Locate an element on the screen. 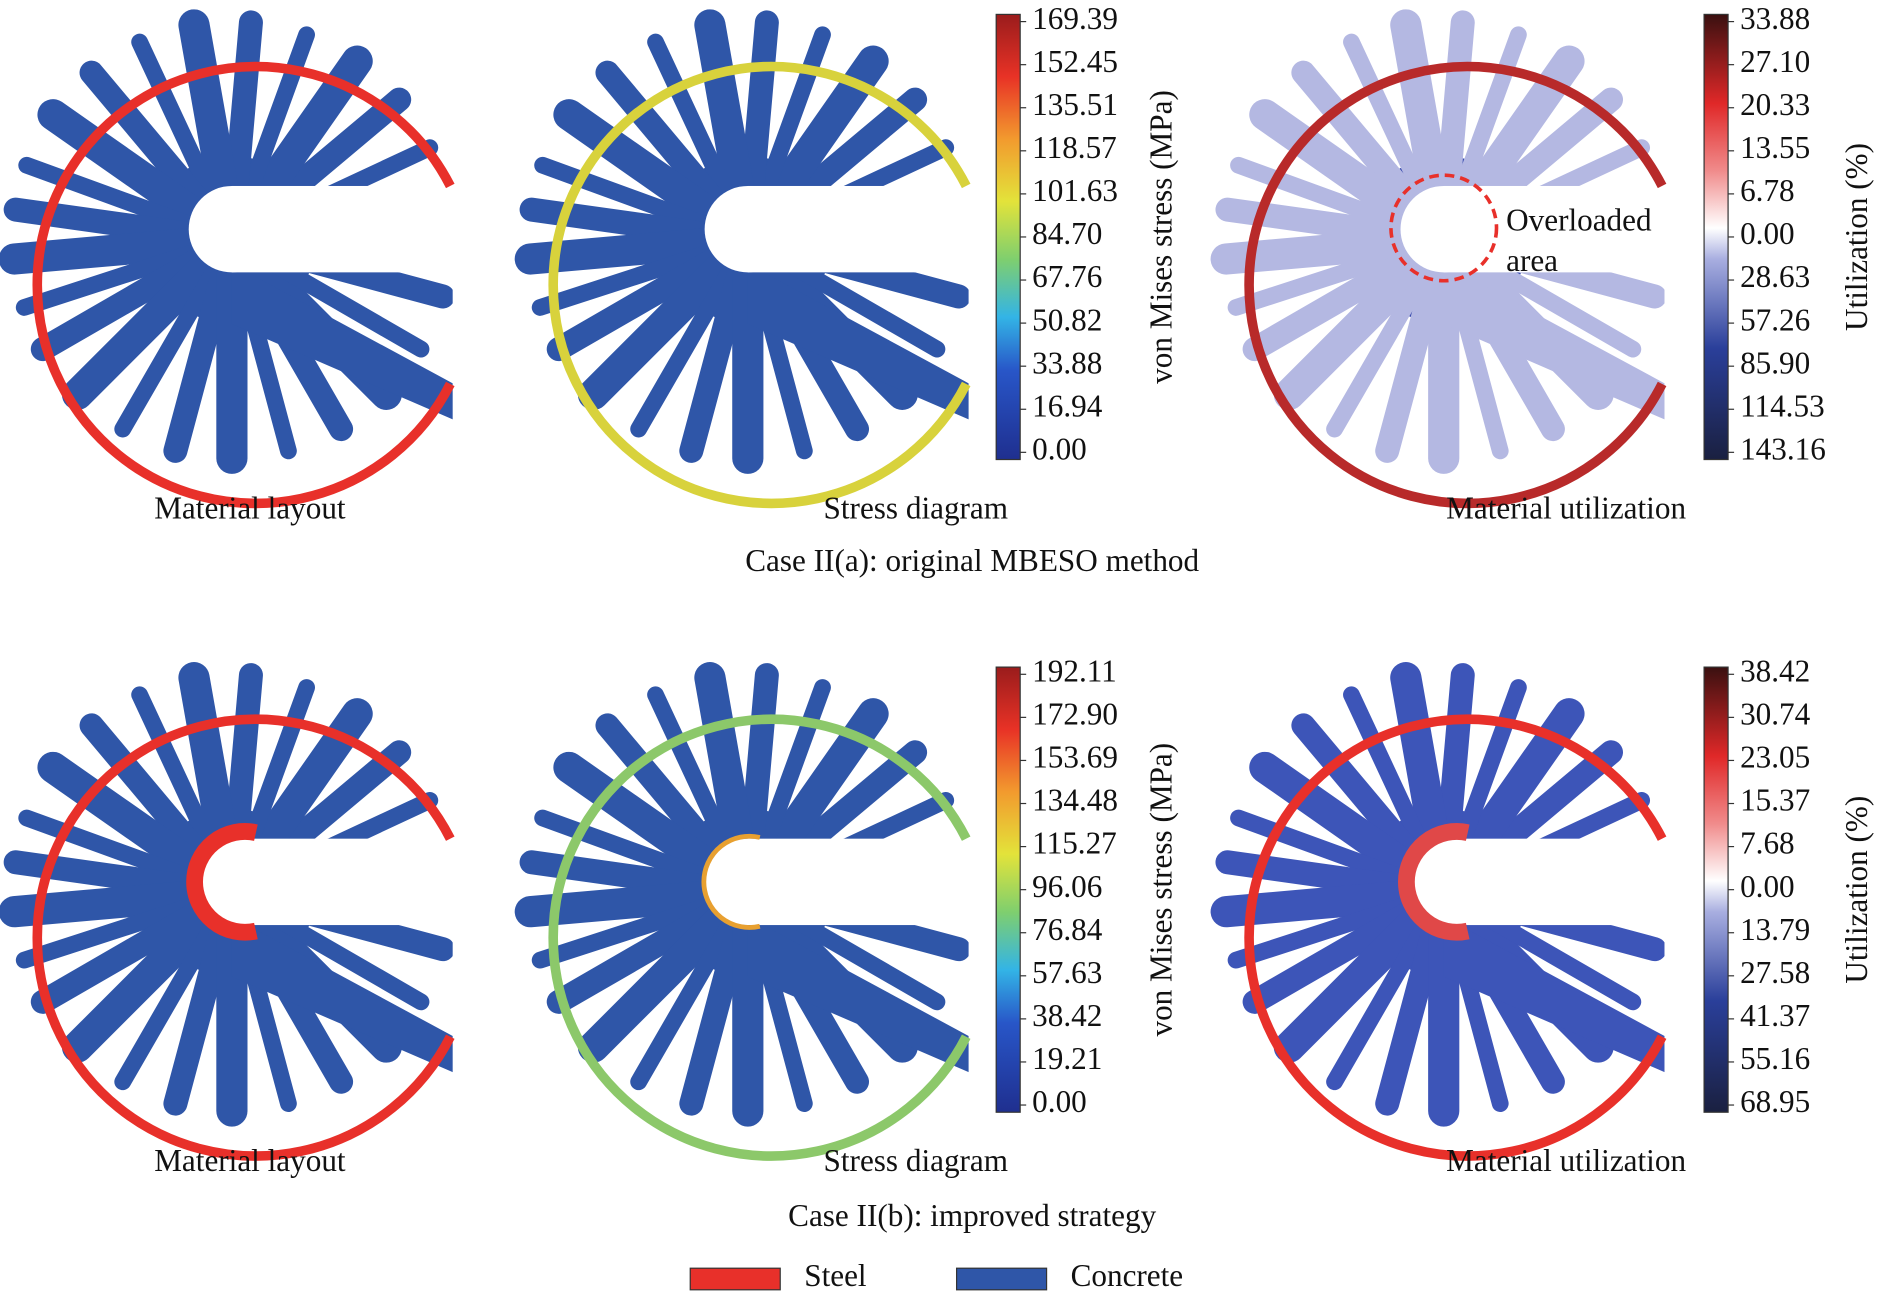 The image size is (1882, 1303). colorbar-tick-label: 169.39 is located at coordinates (1075, 18).